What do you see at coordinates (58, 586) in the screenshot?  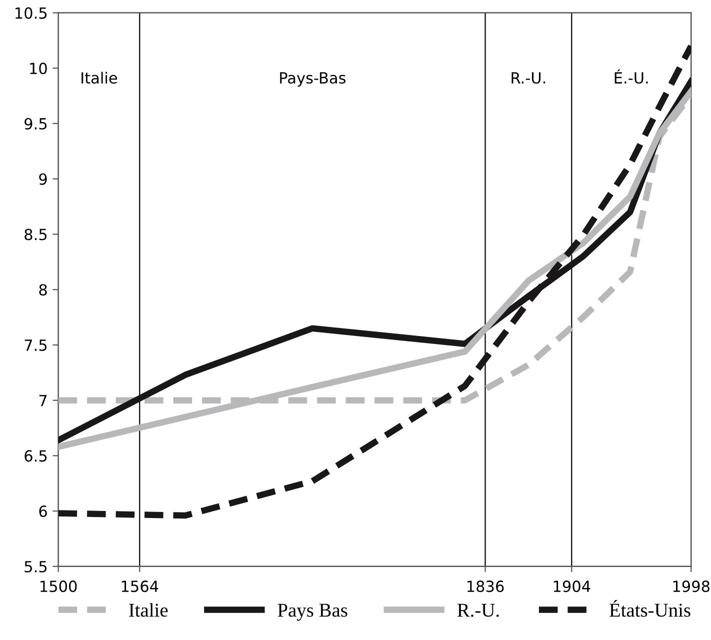 I see `x-tick-label: 1500` at bounding box center [58, 586].